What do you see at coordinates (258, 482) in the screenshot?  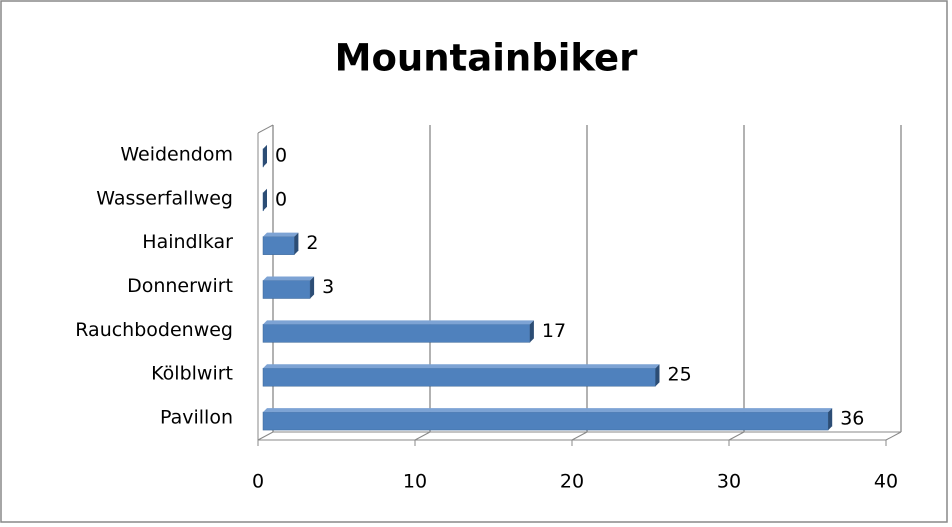 I see `x-tick-label: 0` at bounding box center [258, 482].